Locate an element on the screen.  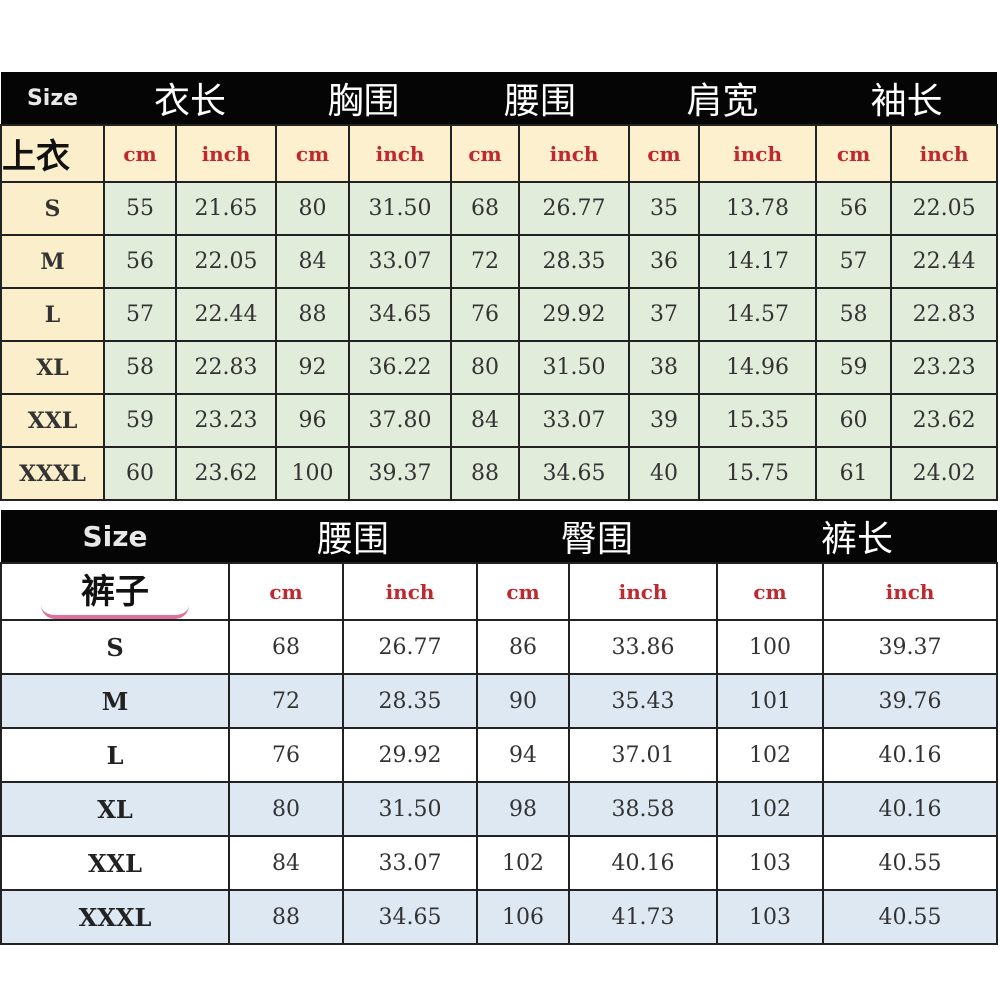
value-cell: 55 is located at coordinates (140, 208).